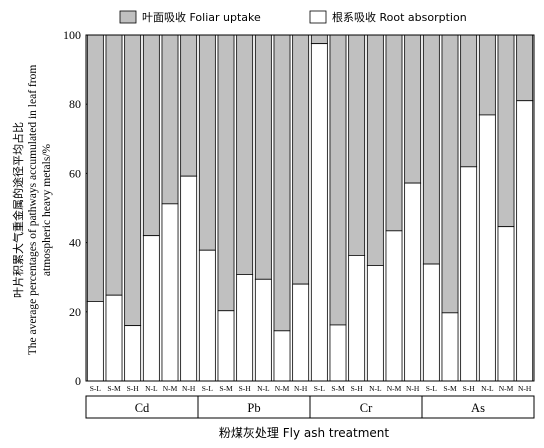 This screenshot has height=448, width=544. I want to click on legend-label-foliar: 叶面吸收 Foliar uptake, so click(201, 17).